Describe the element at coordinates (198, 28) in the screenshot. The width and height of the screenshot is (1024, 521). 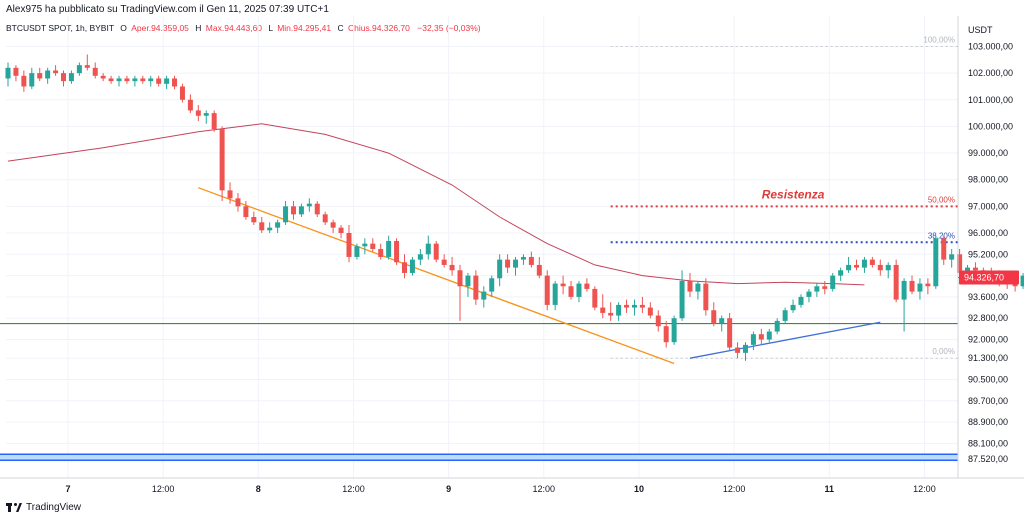
I see `high-letter: H` at that location.